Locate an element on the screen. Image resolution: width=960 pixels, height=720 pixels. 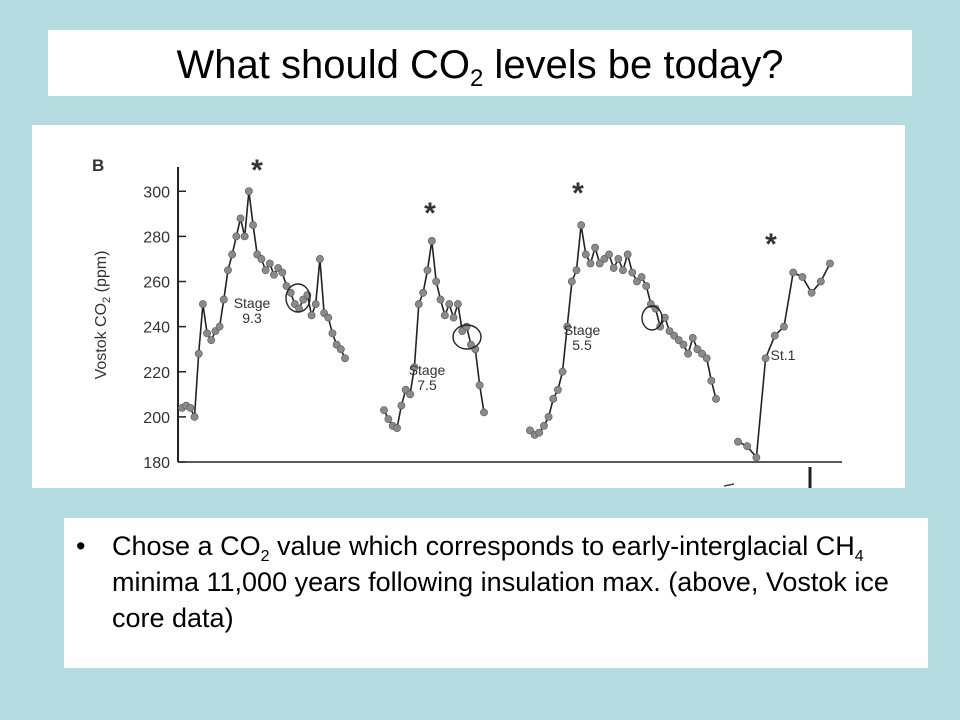
y-axis-label: Vostok CO2 (ppm) is located at coordinates (103, 315).